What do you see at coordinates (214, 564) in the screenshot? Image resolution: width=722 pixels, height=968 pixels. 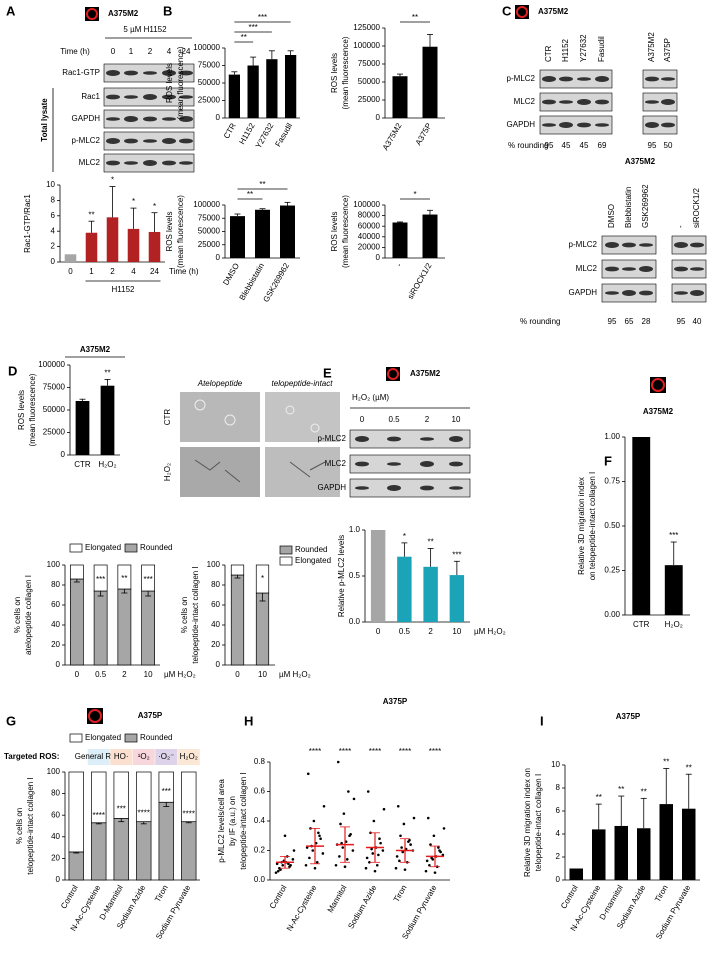 I see `y-tick-label: 100` at bounding box center [214, 564].